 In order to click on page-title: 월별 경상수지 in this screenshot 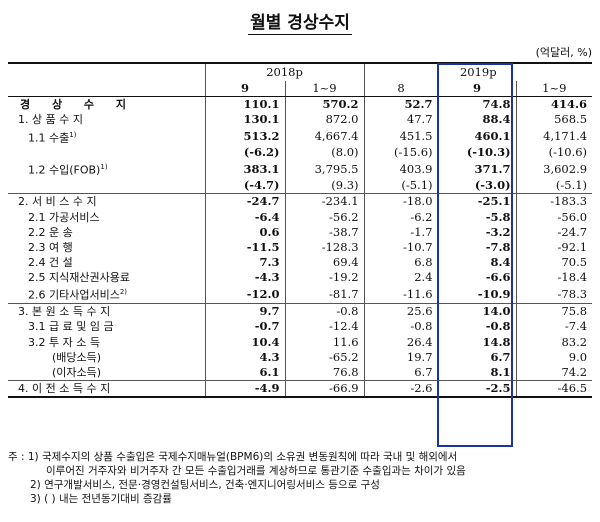, I will do `click(300, 24)`.